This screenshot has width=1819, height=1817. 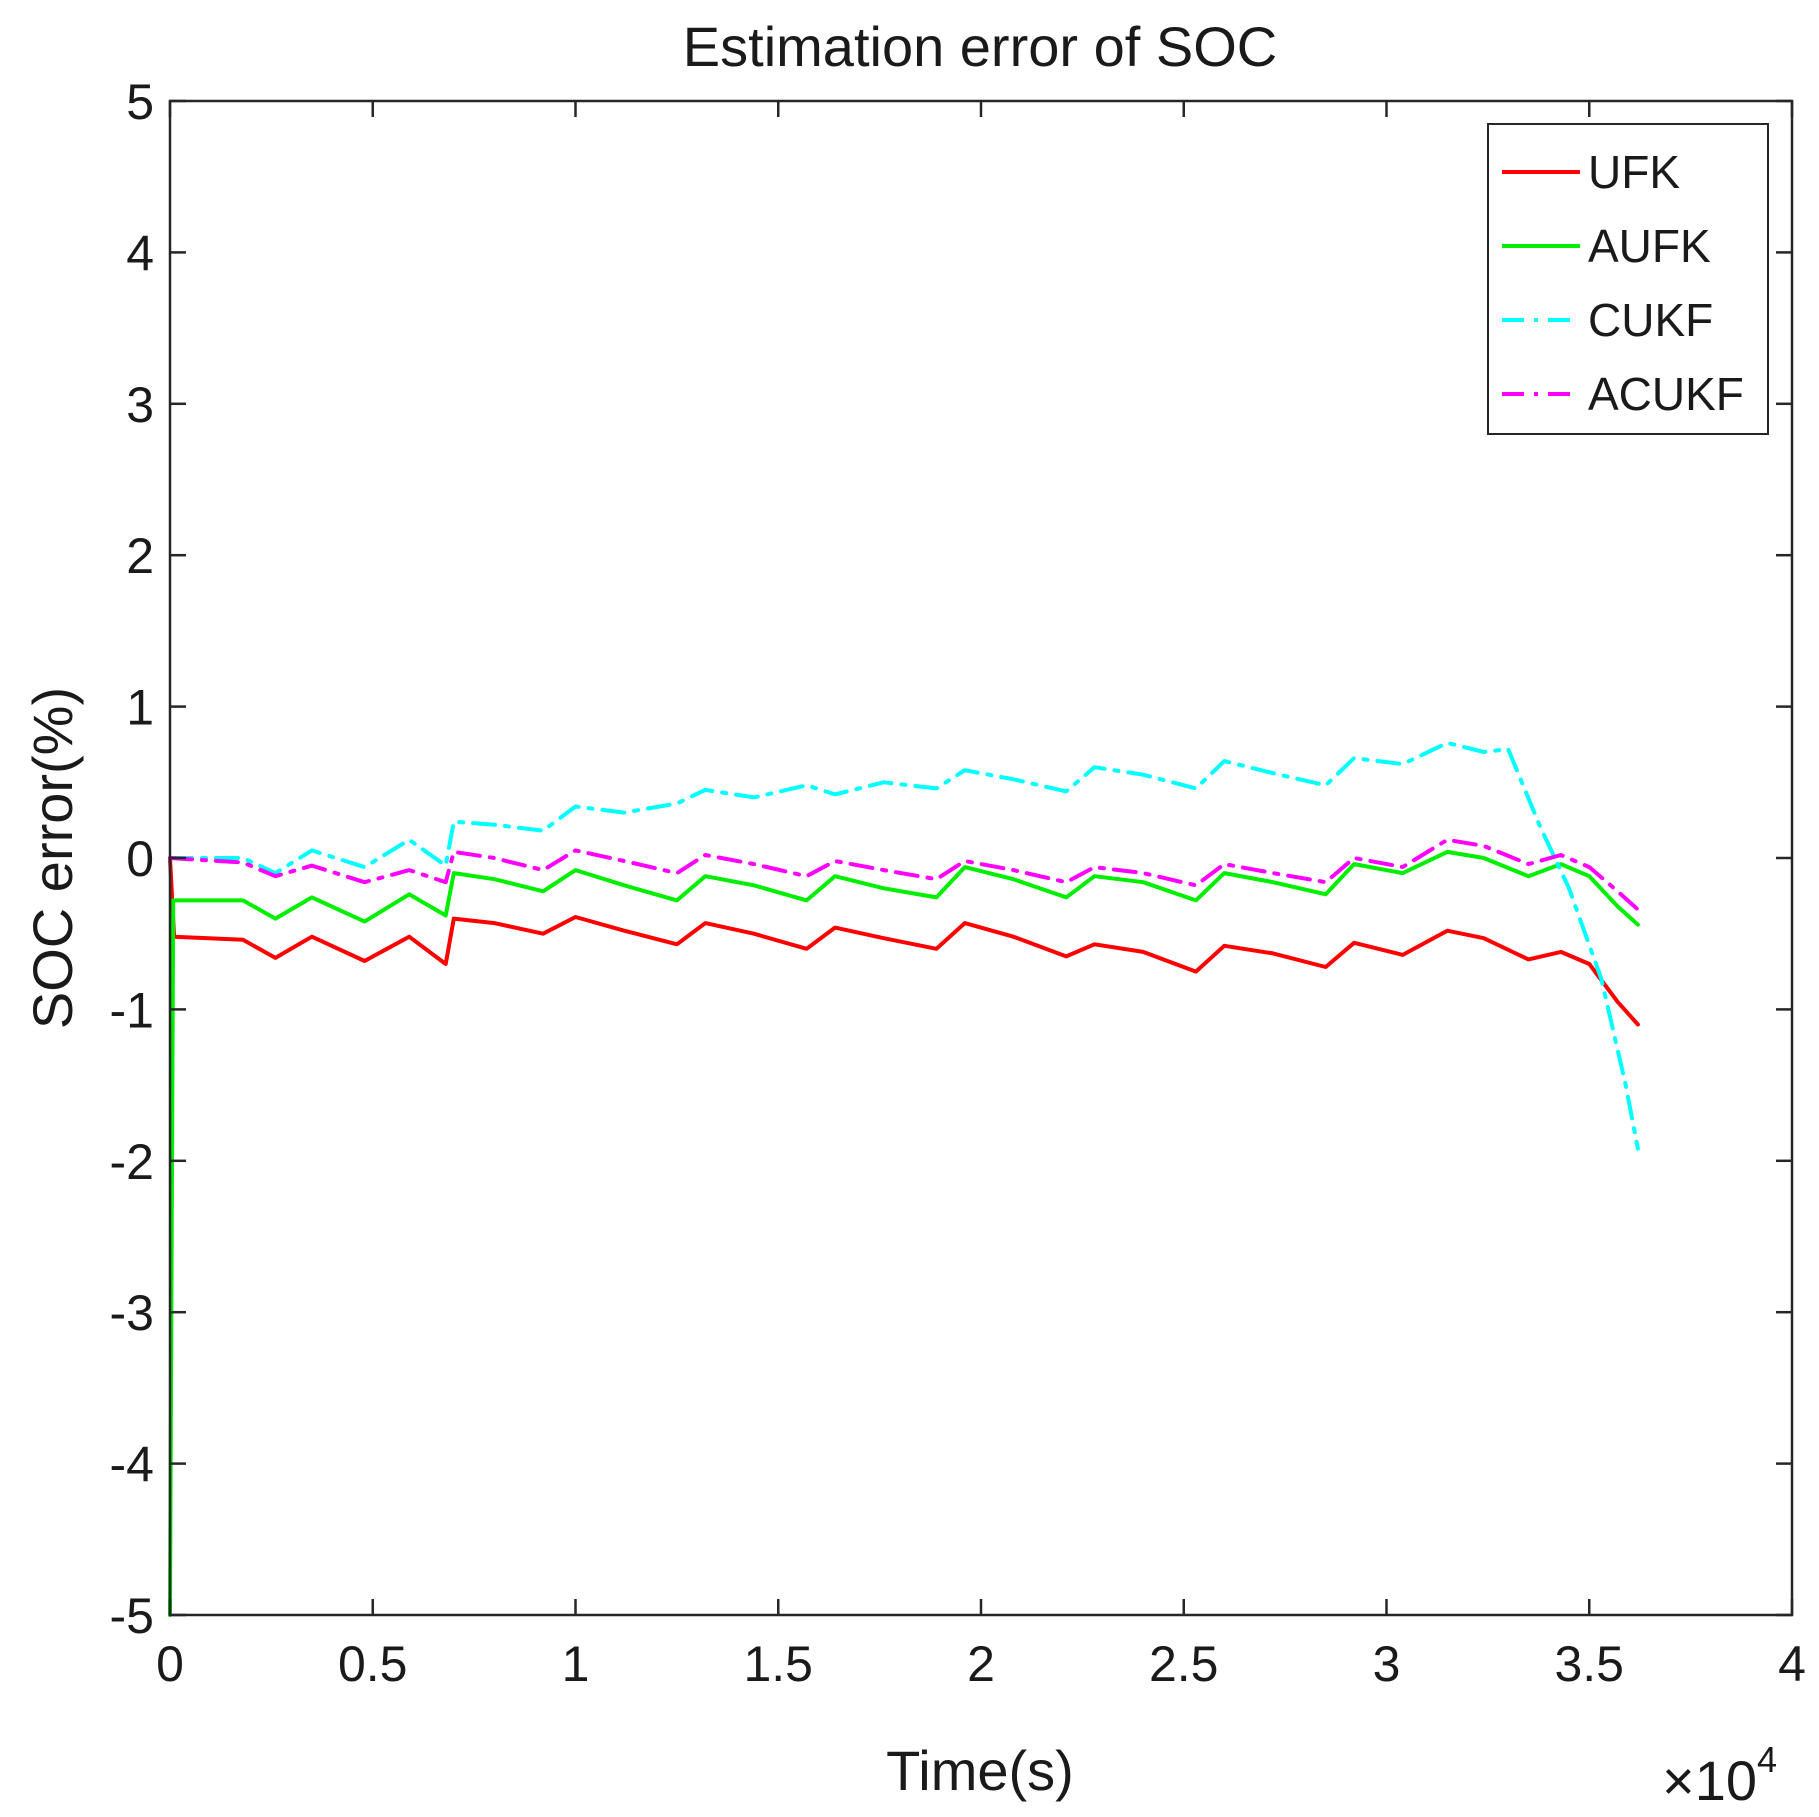 I want to click on legend-box, so click(x=1628, y=279).